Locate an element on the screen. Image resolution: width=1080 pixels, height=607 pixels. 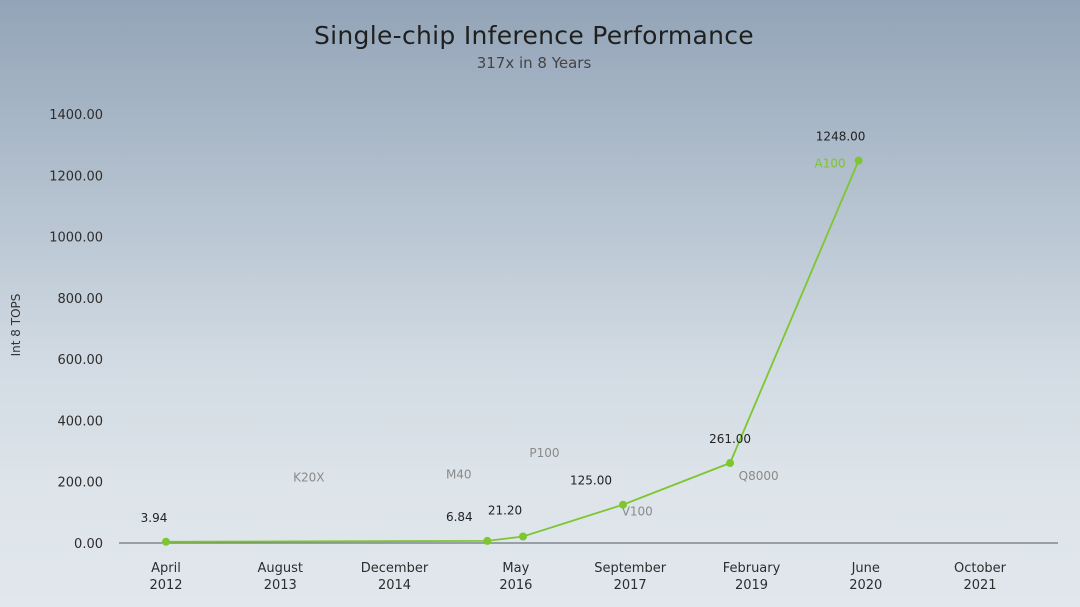
x-tick-month: April is located at coordinates (166, 568).